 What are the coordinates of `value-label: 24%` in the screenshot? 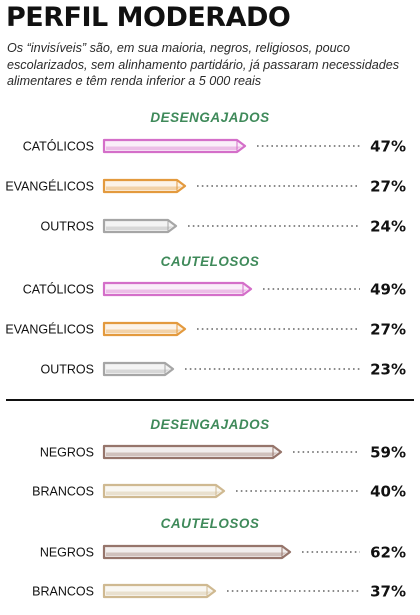 It's located at (388, 227).